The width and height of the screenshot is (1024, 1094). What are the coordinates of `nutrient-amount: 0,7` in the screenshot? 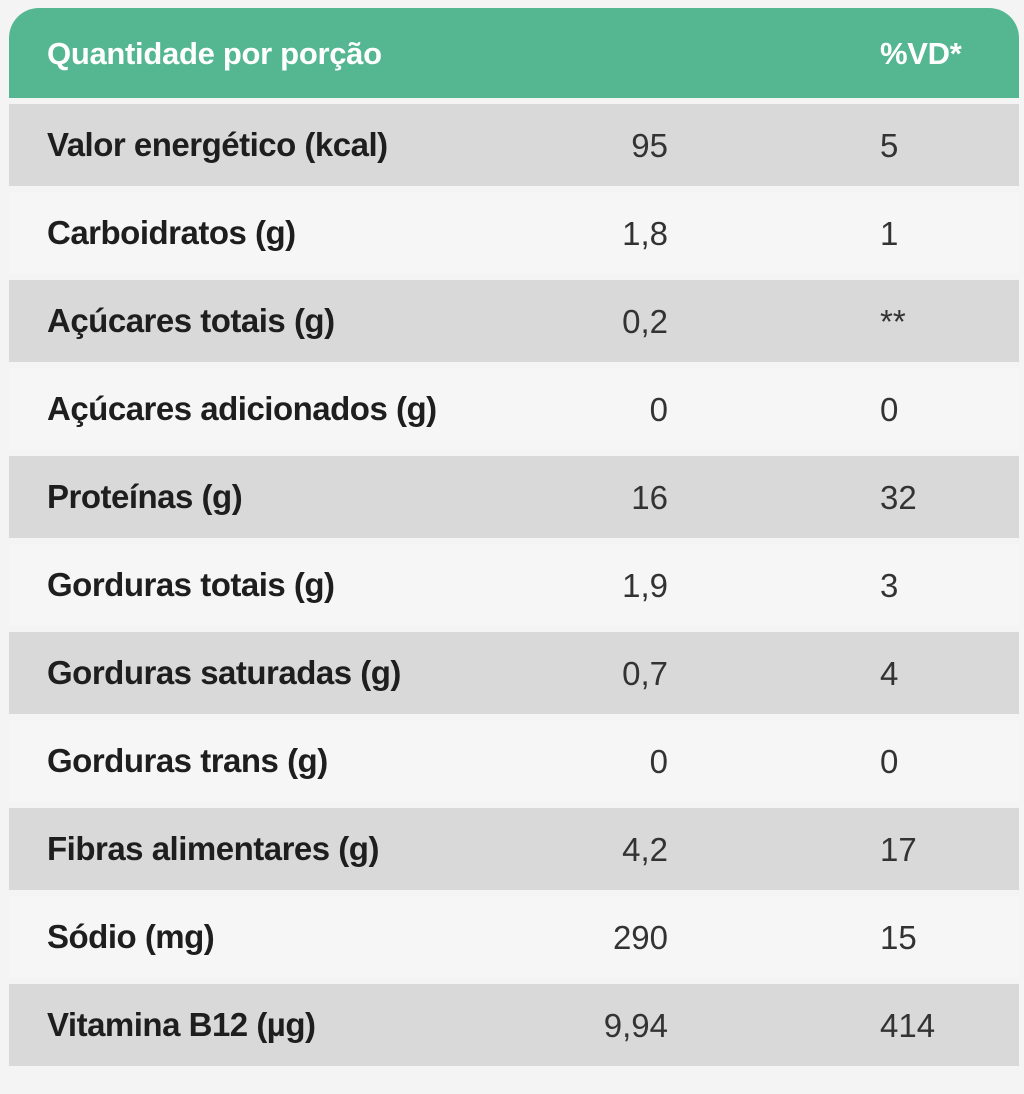 It's located at (645, 673).